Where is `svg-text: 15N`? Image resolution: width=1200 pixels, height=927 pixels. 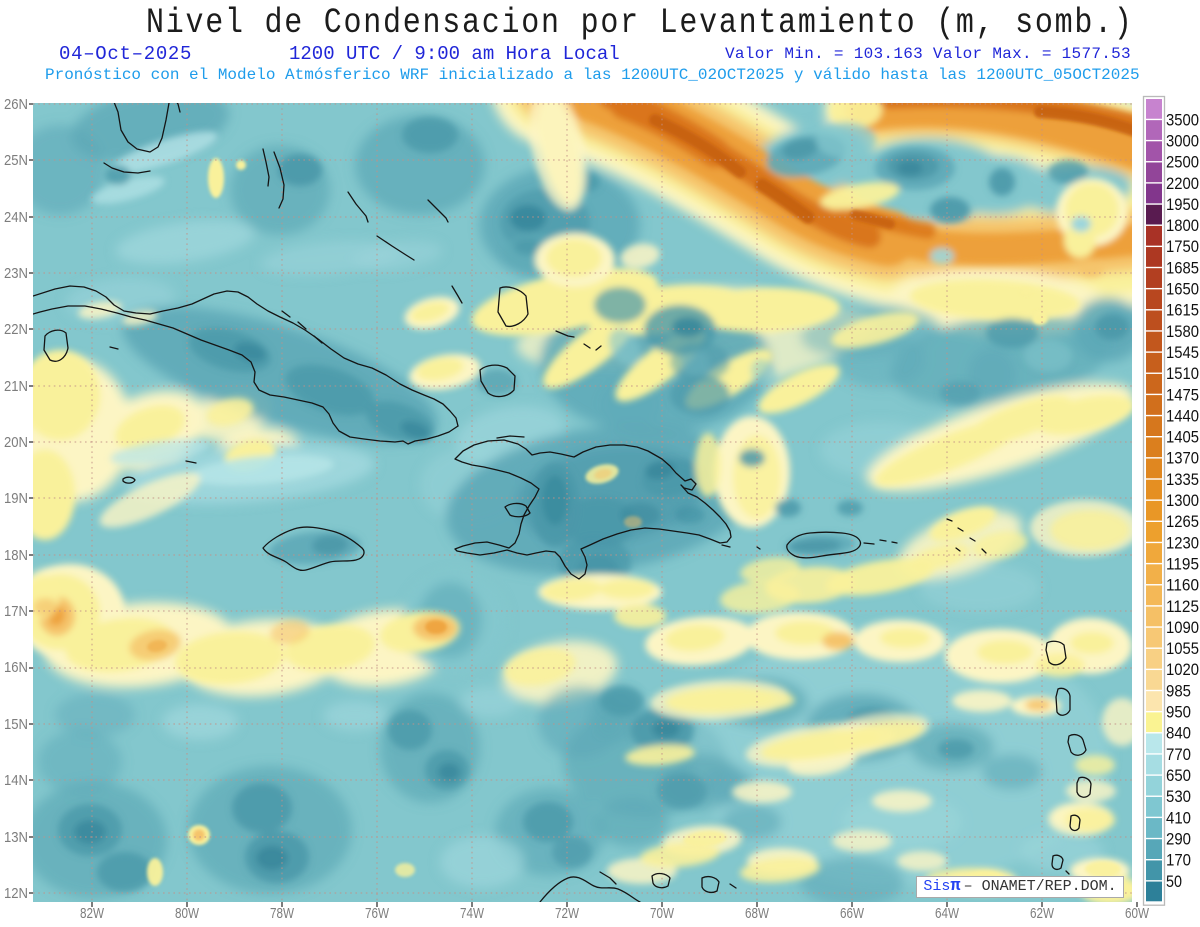 svg-text: 15N is located at coordinates (16, 724).